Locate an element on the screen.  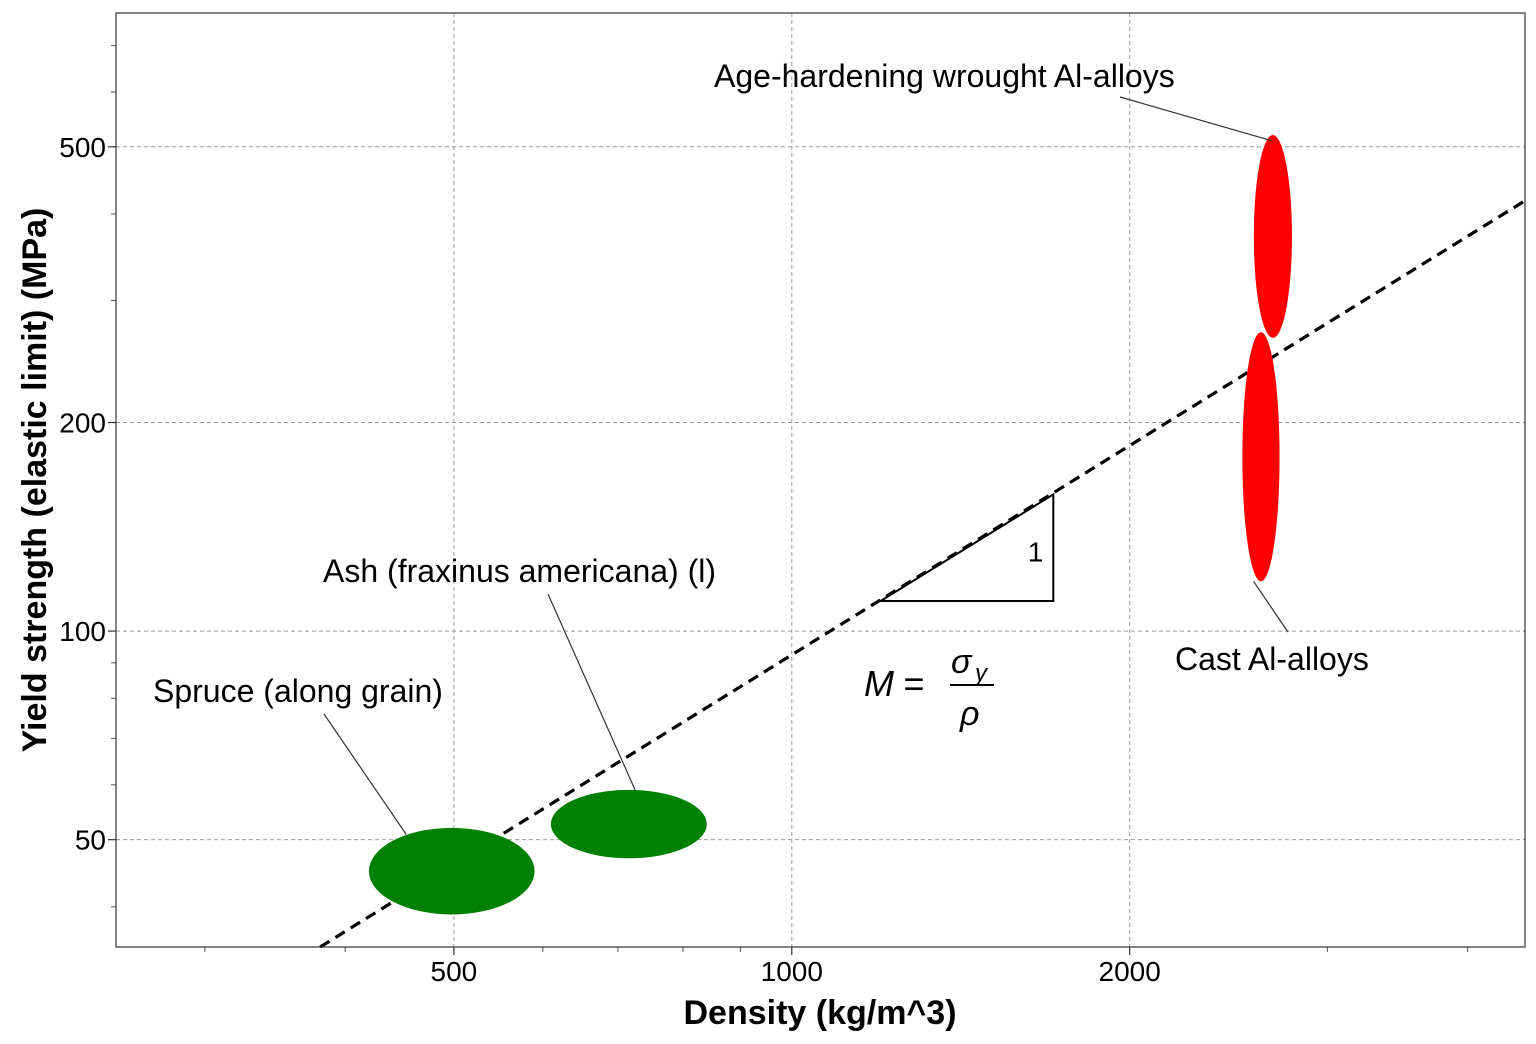
label-wrought-al-alloys-leader is located at coordinates (1196, 119).